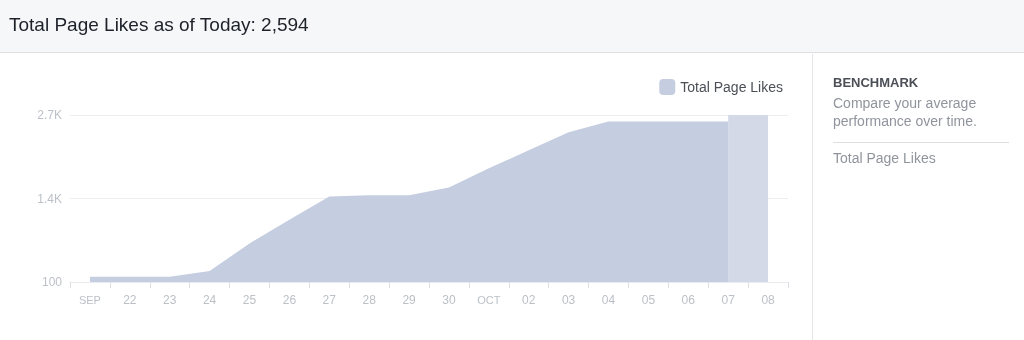  What do you see at coordinates (731, 87) in the screenshot?
I see `legend-label: Total Page Likes` at bounding box center [731, 87].